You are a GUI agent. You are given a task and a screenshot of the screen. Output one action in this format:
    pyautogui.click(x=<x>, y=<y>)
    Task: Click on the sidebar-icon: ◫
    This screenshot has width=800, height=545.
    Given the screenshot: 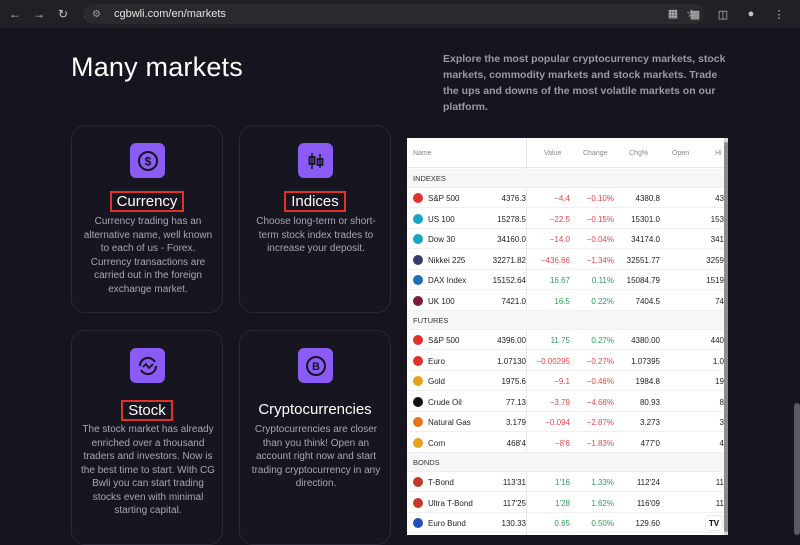 What is the action you would take?
    pyautogui.click(x=723, y=14)
    